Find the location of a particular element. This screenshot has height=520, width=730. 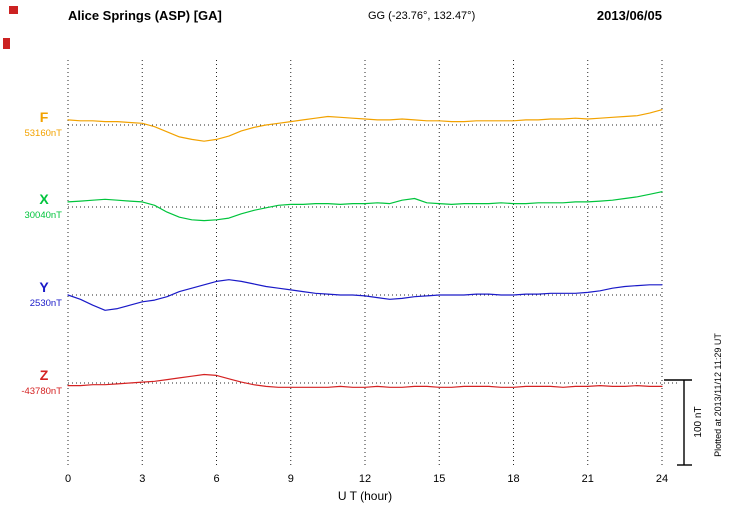

channel-baseline-value-Z: -43780nT is located at coordinates (41, 391).